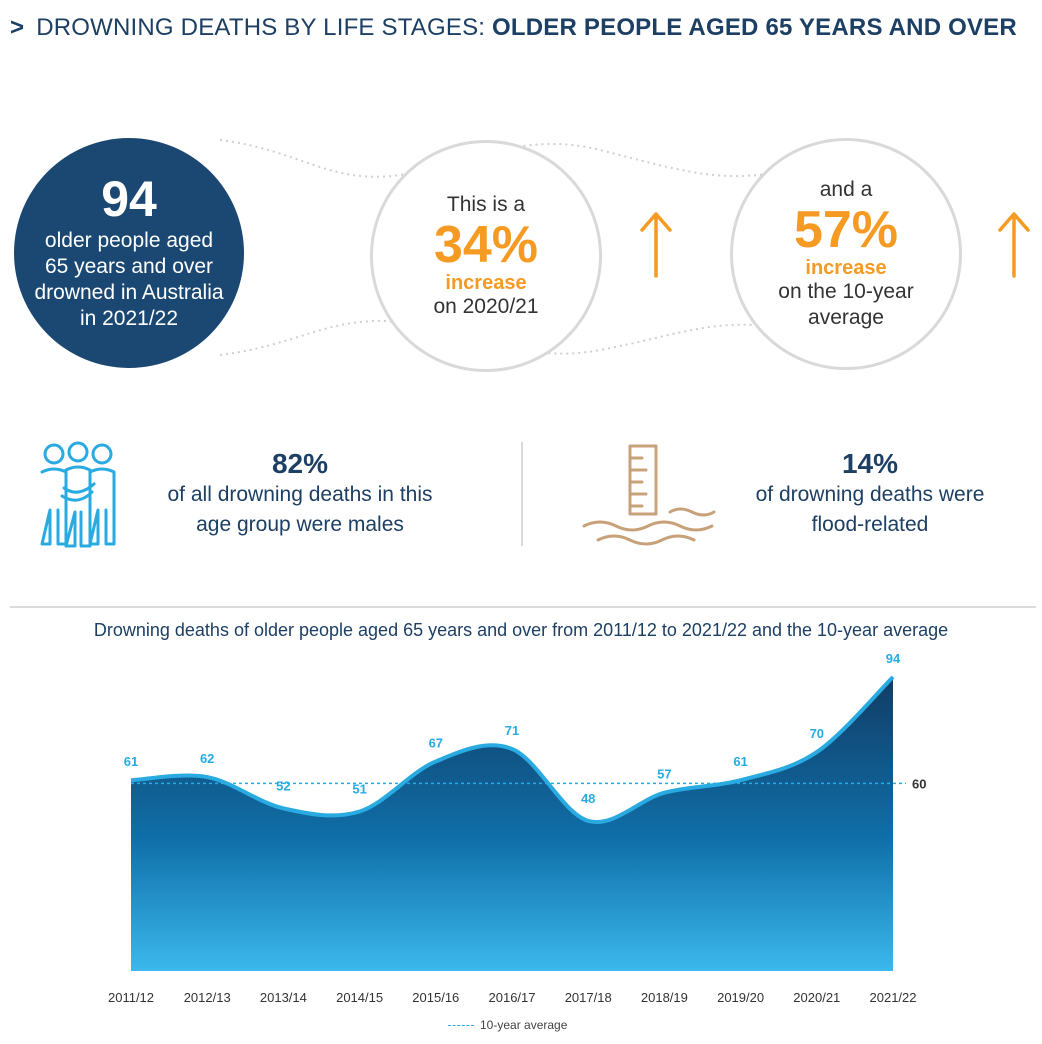 The width and height of the screenshot is (1042, 1044). I want to click on increase-prev-intro: This is a, so click(486, 204).